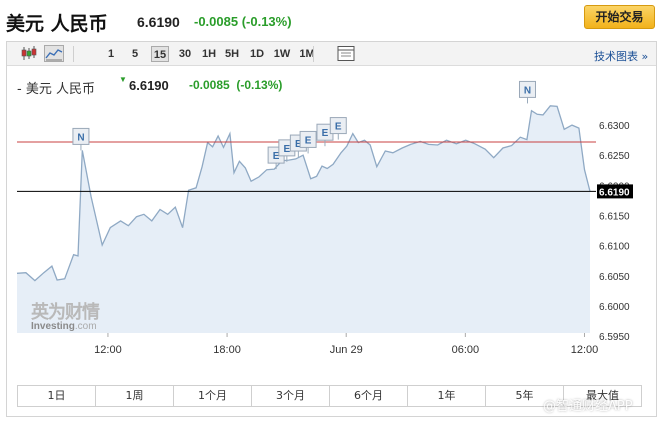  What do you see at coordinates (346, 350) in the screenshot?
I see `x-tick-label: Jun 29` at bounding box center [346, 350].